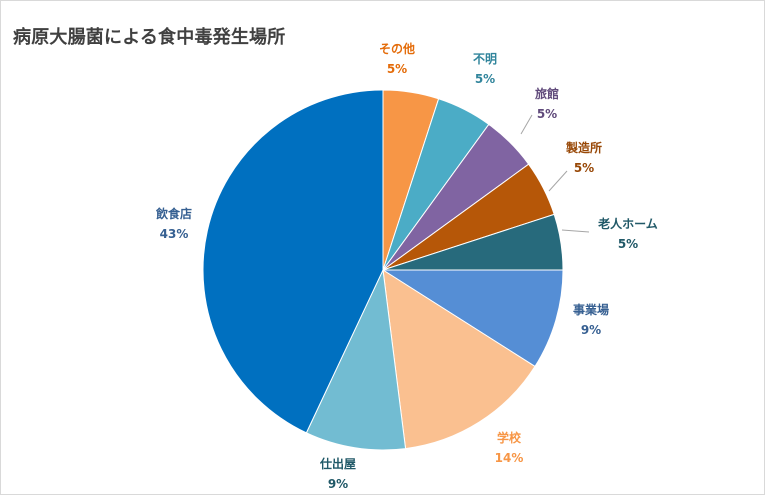  Describe the element at coordinates (591, 330) in the screenshot. I see `data-label-value-6: 9%` at that location.